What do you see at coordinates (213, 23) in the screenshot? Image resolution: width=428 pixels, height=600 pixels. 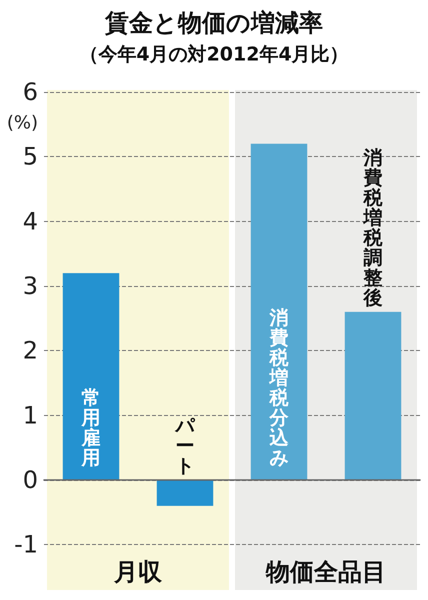 I see `chart-title: 賃金と物価の増減率` at bounding box center [213, 23].